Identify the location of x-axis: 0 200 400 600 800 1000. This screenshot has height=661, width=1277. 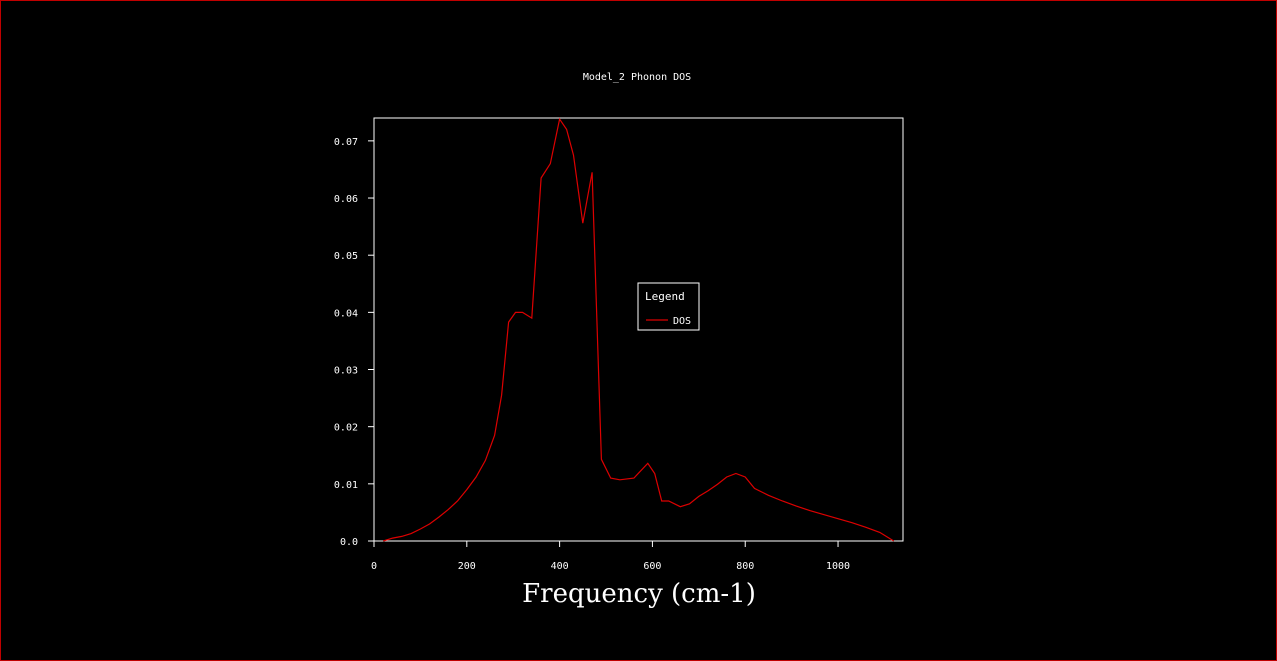
(610, 556).